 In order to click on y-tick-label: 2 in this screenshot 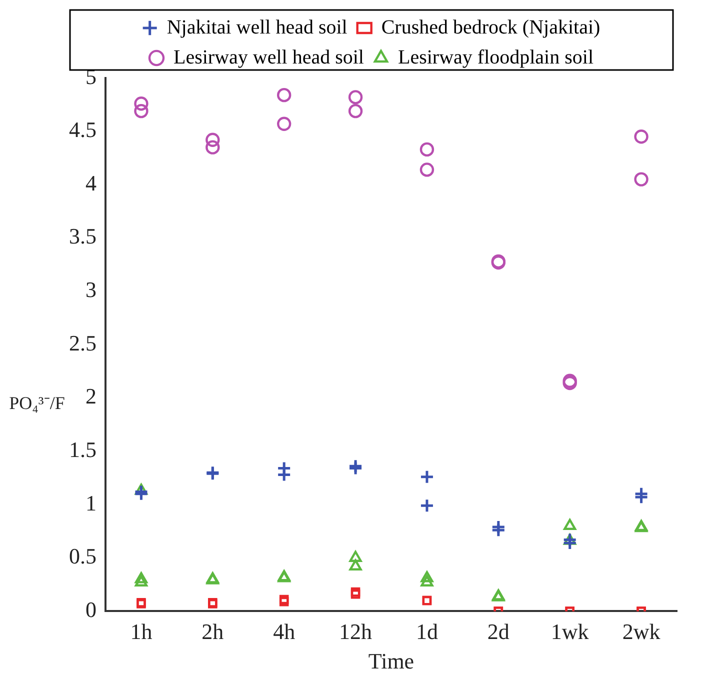, I will do `click(91, 396)`.